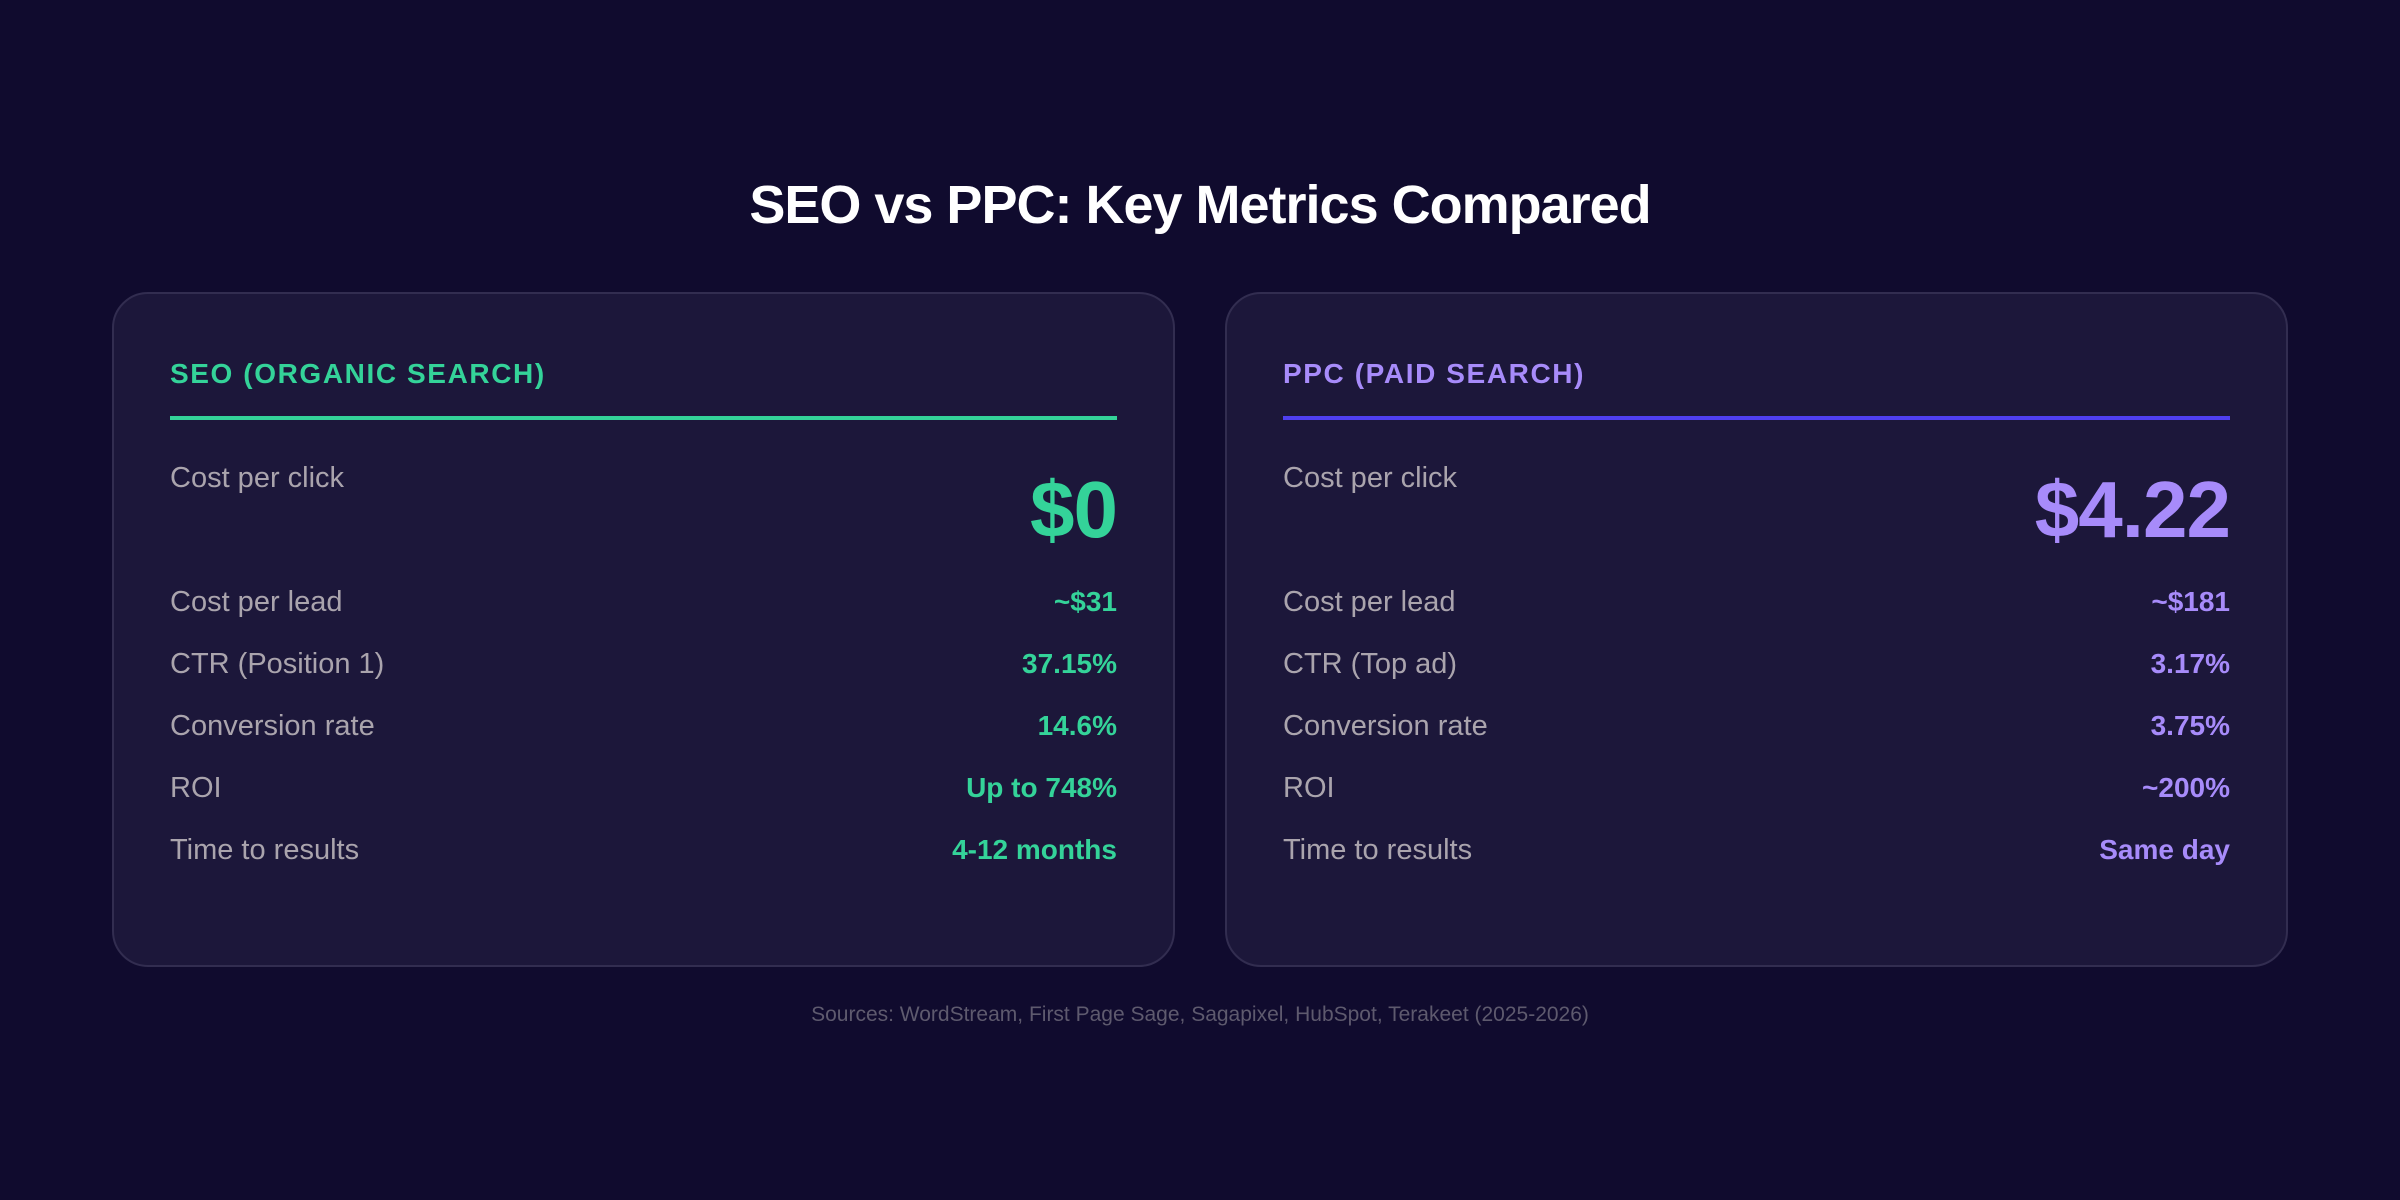 The height and width of the screenshot is (1200, 2400). What do you see at coordinates (643, 726) in the screenshot?
I see `metric-row-conversion-rate: Conversion rate 14.6%` at bounding box center [643, 726].